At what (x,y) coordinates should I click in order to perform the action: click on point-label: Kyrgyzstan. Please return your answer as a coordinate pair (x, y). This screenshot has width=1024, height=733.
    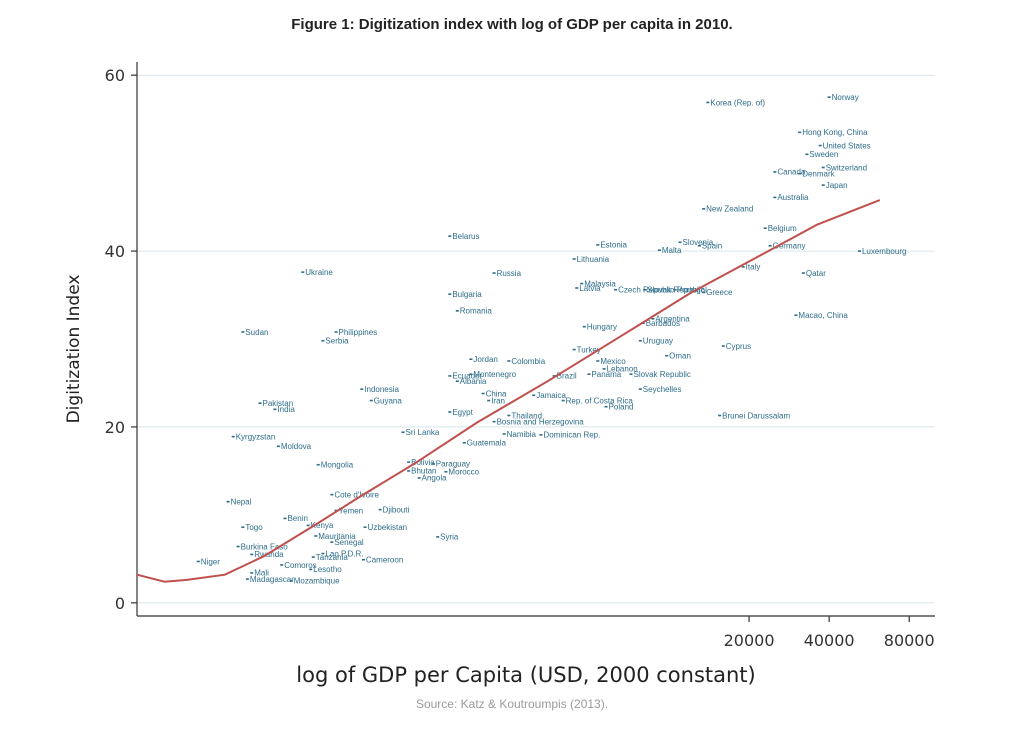
    Looking at the image, I should click on (256, 436).